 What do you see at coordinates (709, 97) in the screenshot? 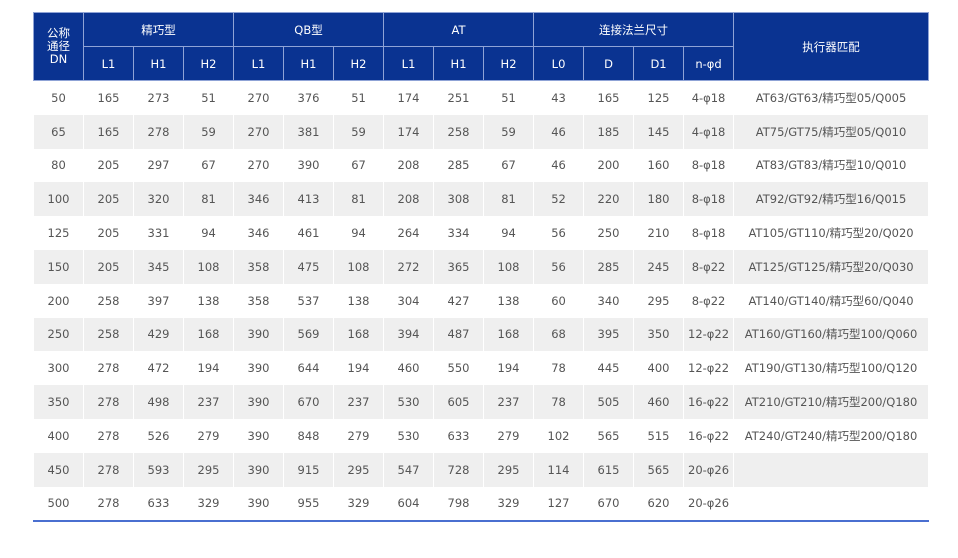
I see `table-cell: 4-φ18` at bounding box center [709, 97].